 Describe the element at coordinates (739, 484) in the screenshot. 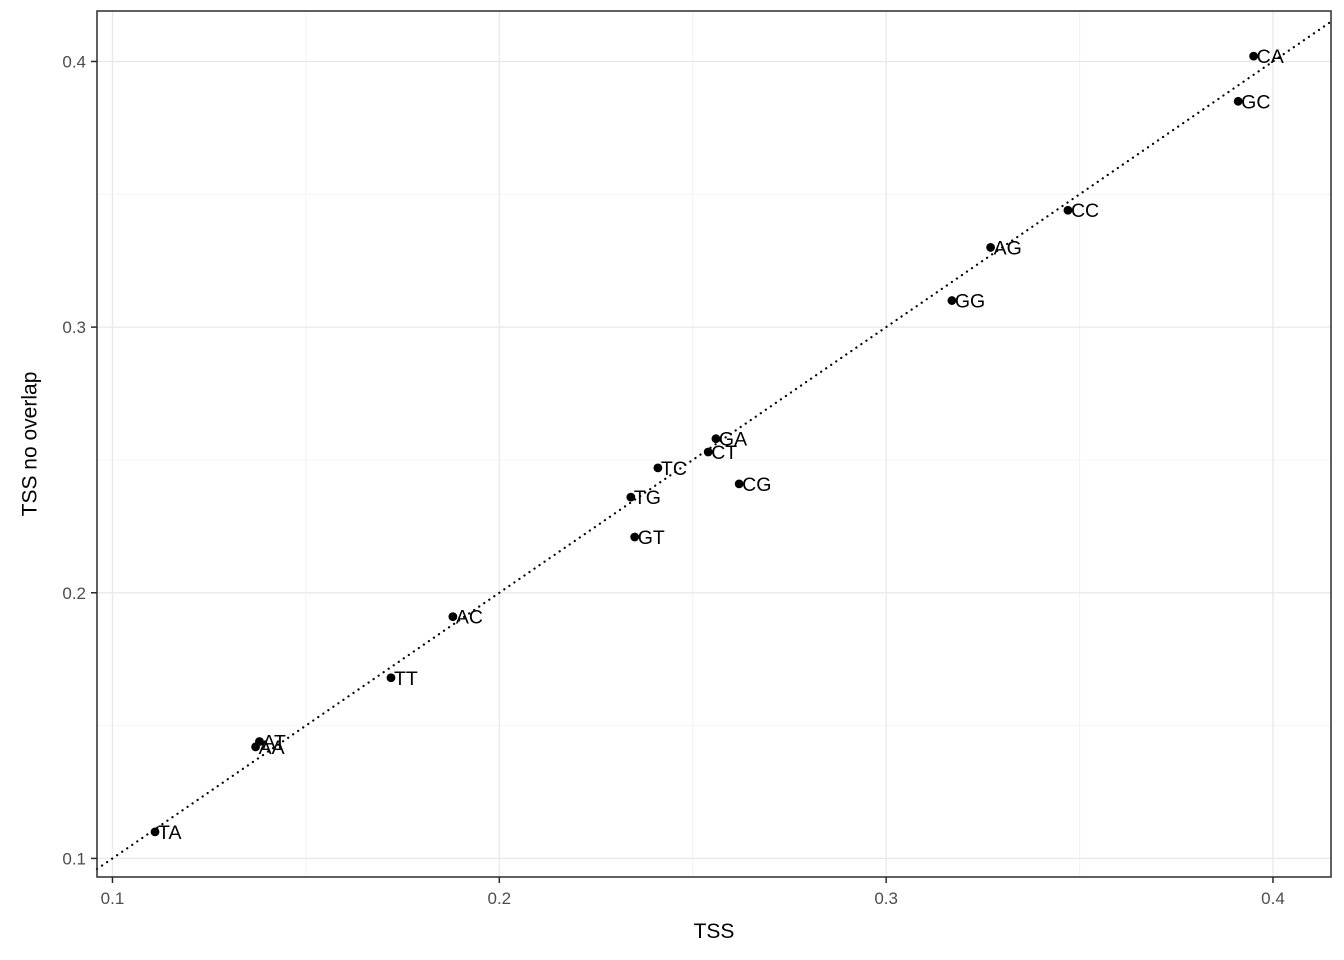

I see `data-point-CG` at that location.